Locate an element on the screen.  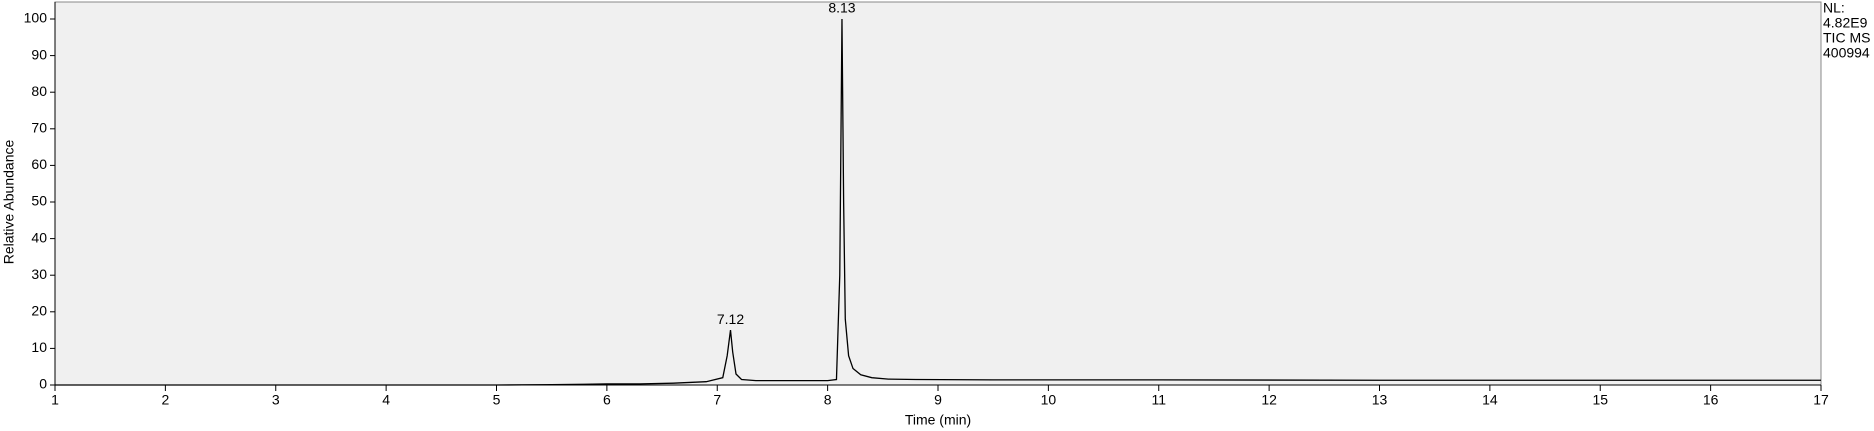
x-tick-label: 13 is located at coordinates (1380, 400).